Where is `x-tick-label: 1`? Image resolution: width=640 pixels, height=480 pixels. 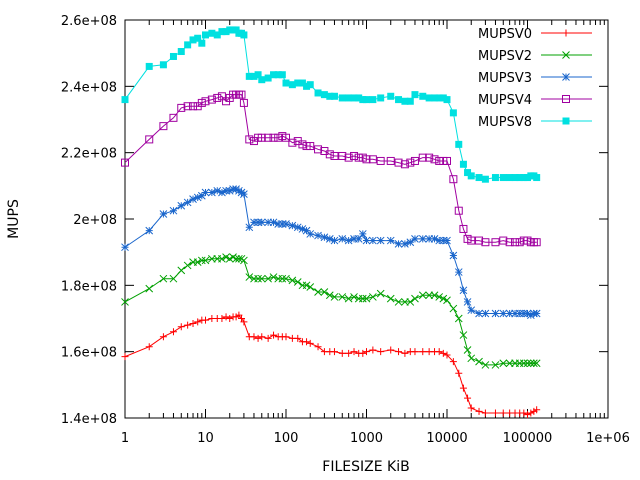
x-tick-label: 1 is located at coordinates (125, 438).